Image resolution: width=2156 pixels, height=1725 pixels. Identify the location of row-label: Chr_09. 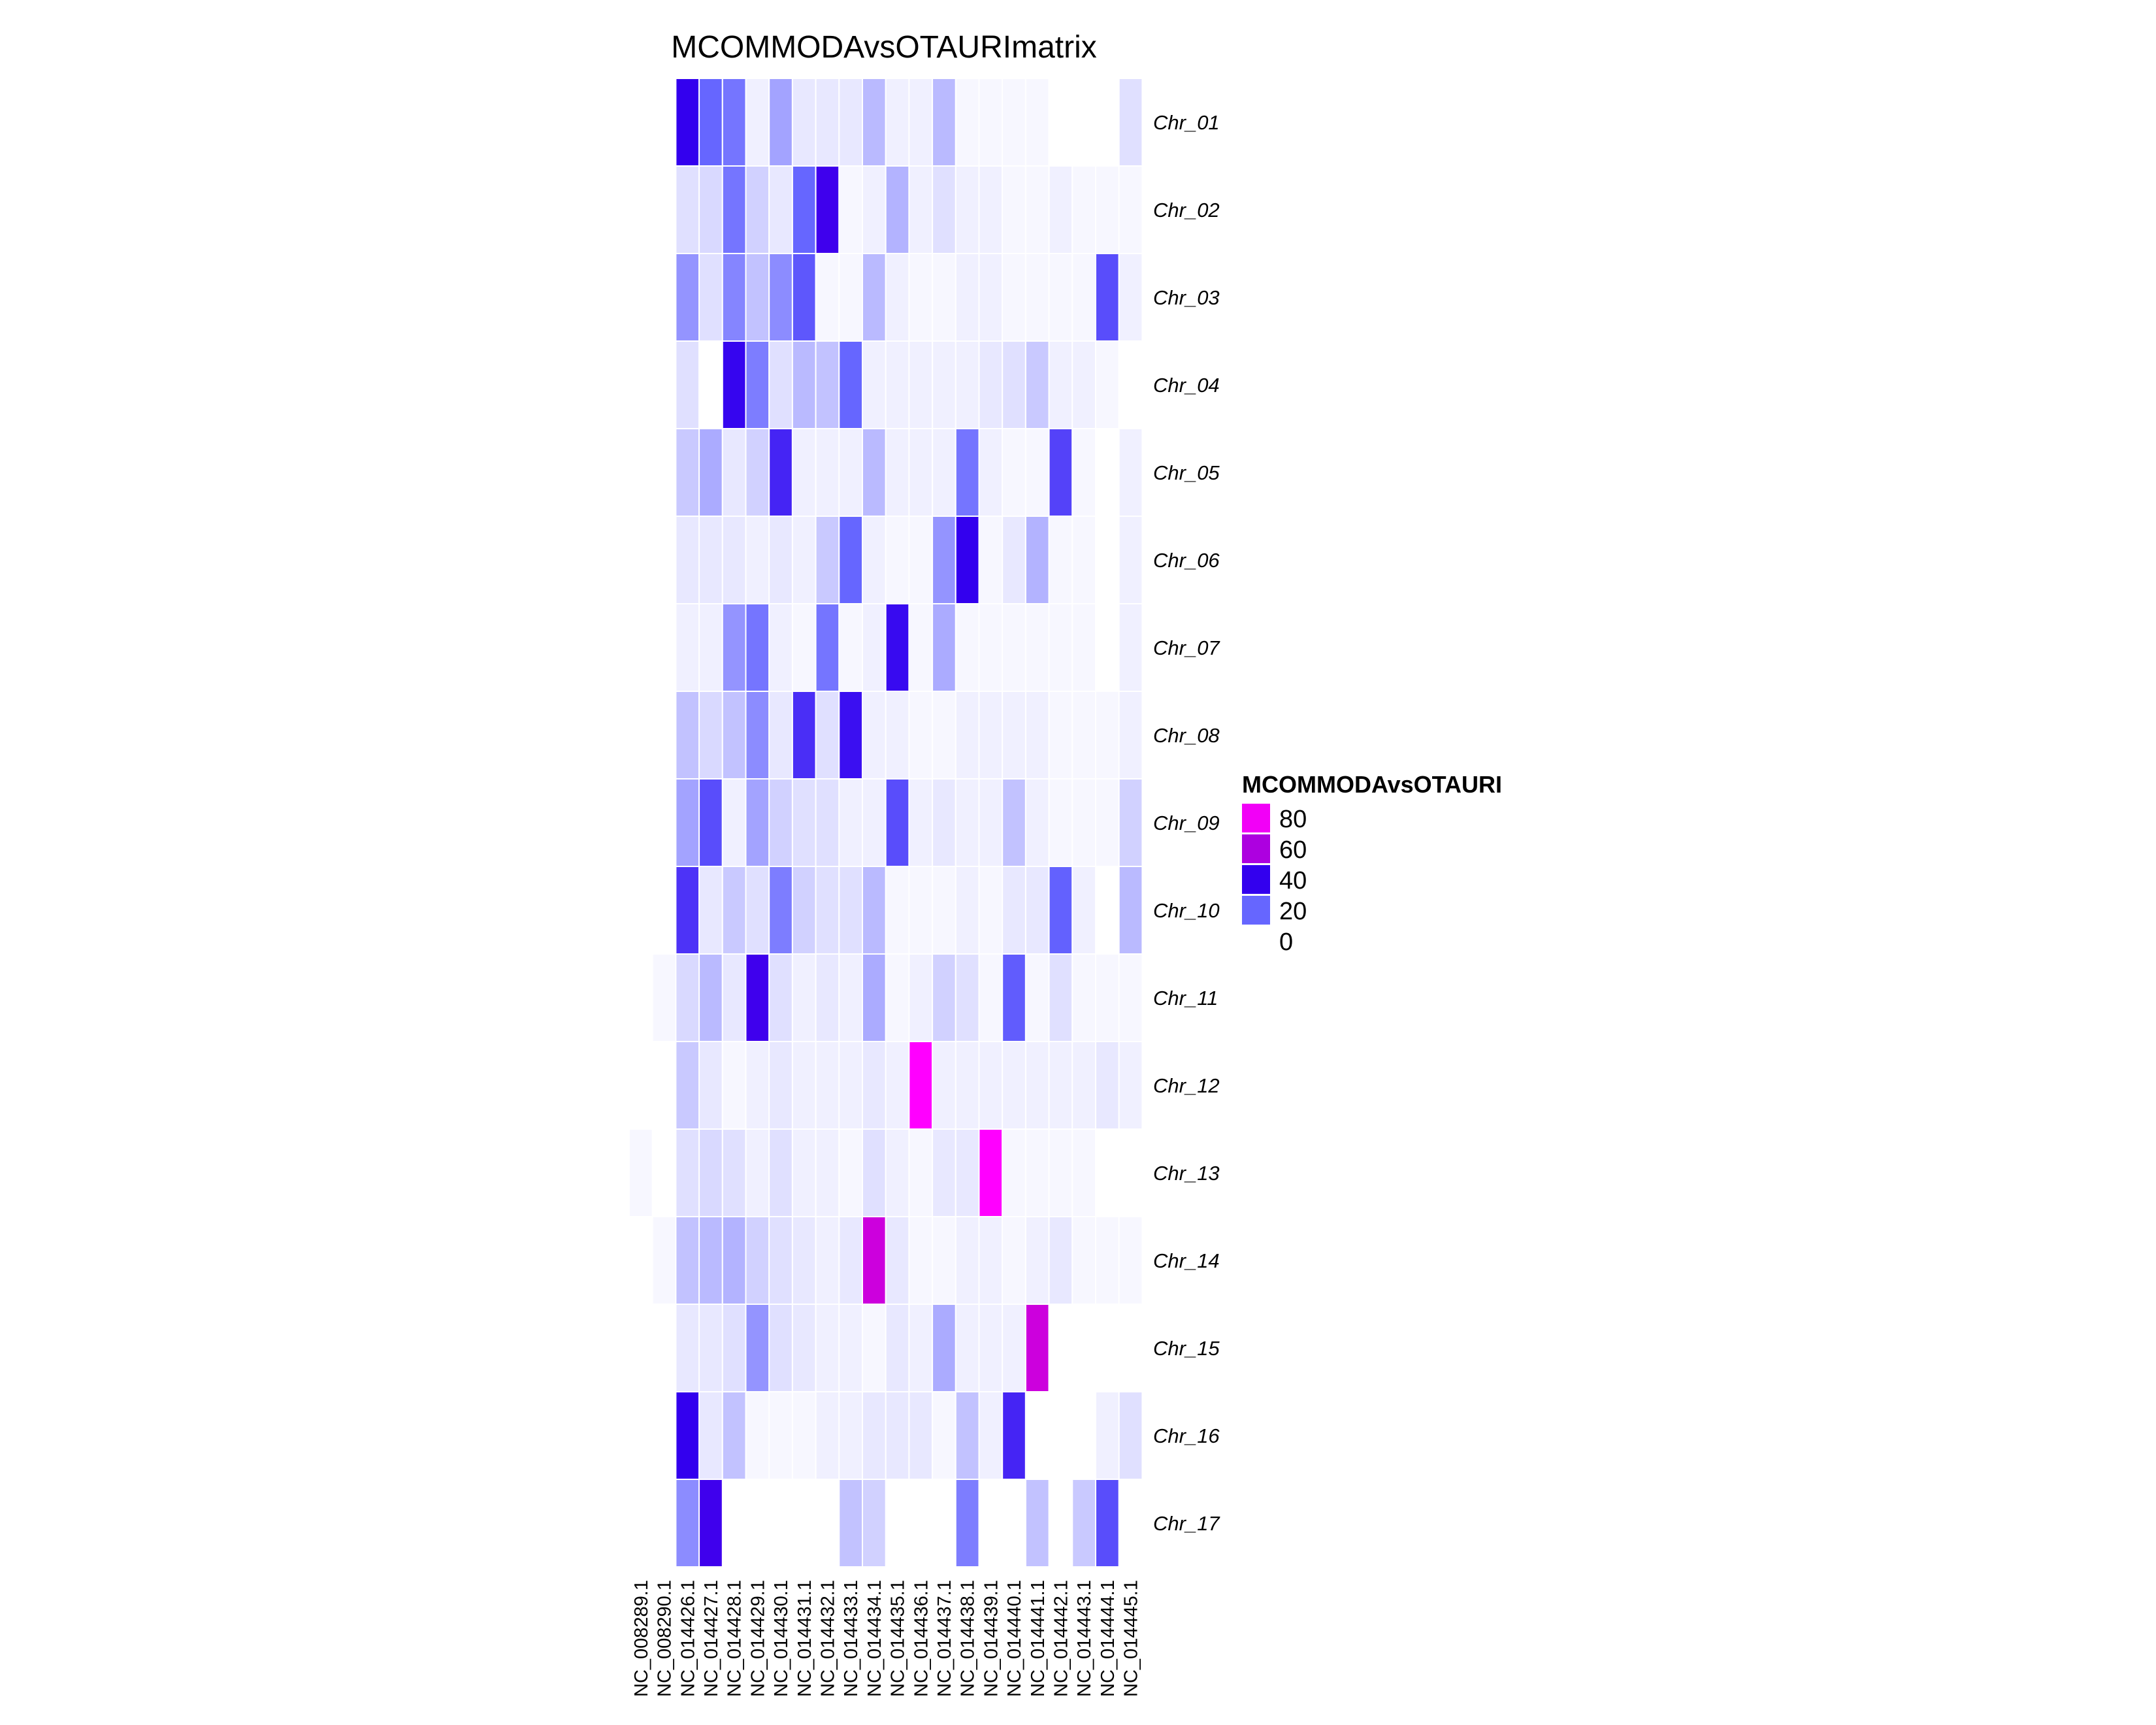
(1186, 823).